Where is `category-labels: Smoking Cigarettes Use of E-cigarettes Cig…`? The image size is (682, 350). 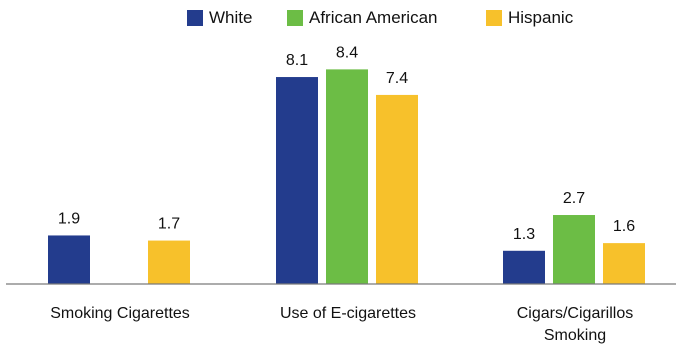
category-labels: Smoking Cigarettes Use of E-cigarettes Cig… is located at coordinates (341, 324).